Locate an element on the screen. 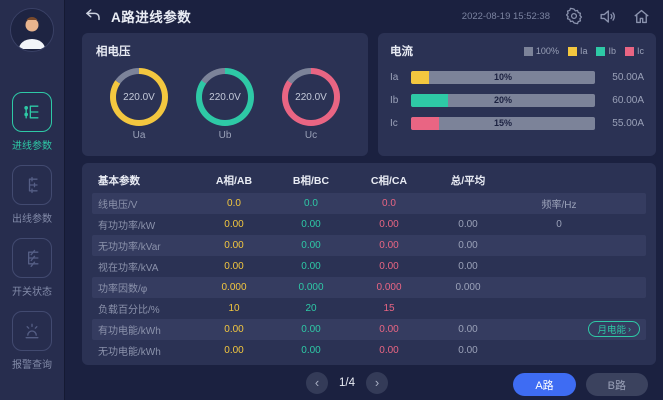  bar-percent: 20% is located at coordinates (502, 100).